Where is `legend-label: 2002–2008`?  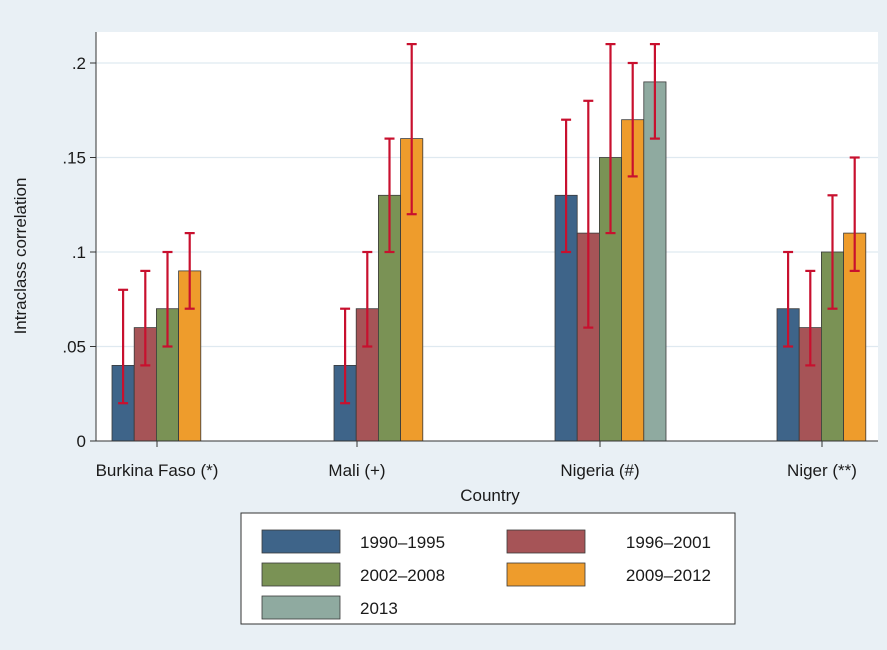 legend-label: 2002–2008 is located at coordinates (402, 575).